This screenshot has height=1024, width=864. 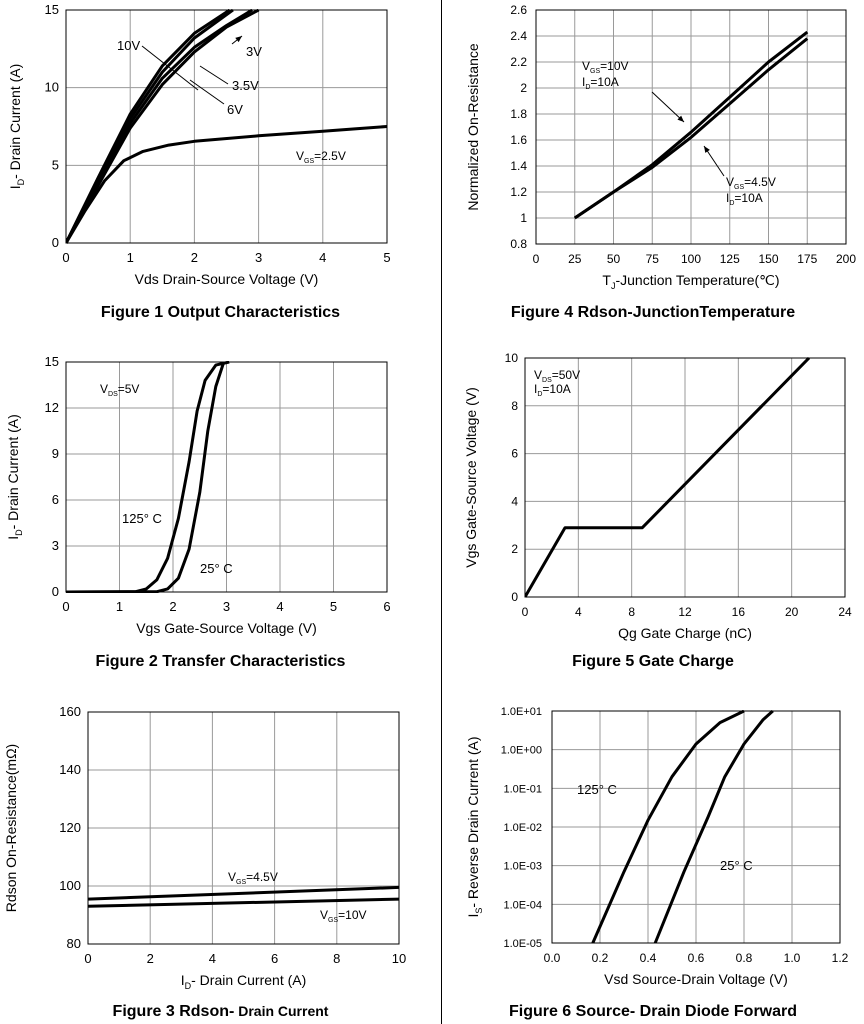 What do you see at coordinates (518, 244) in the screenshot?
I see `y-tick-label: 0.8` at bounding box center [518, 244].